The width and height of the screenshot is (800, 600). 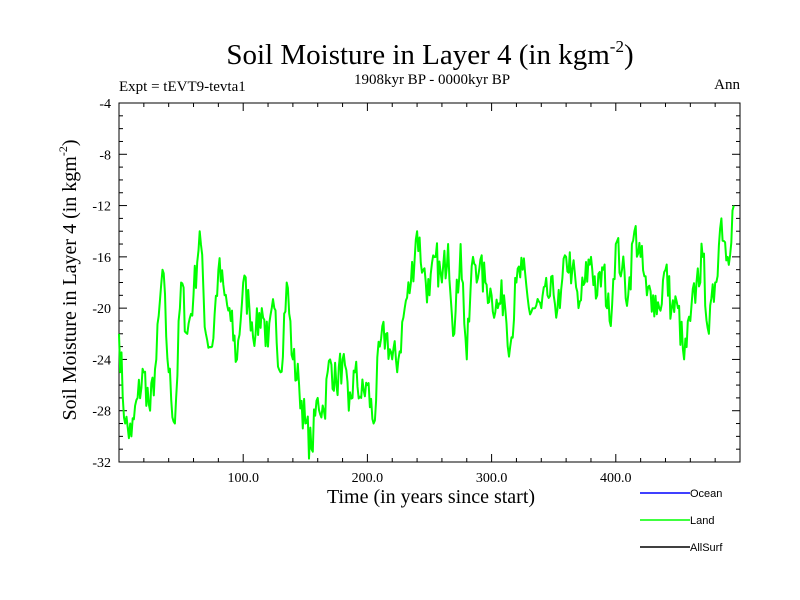 What do you see at coordinates (492, 478) in the screenshot?
I see `x-tick-label: 300.0` at bounding box center [492, 478].